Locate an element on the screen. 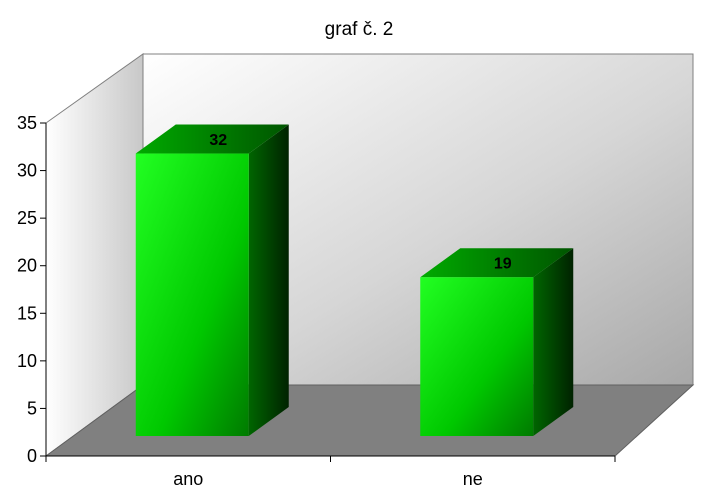 The height and width of the screenshot is (491, 702). y-tick-label: 10 is located at coordinates (27, 361).